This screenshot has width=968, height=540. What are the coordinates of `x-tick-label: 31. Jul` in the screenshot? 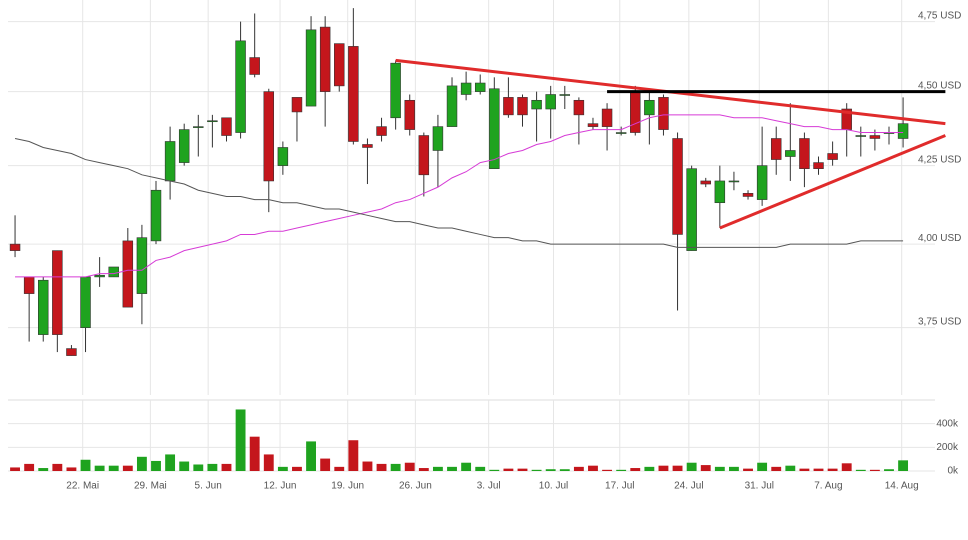 It's located at (759, 486).